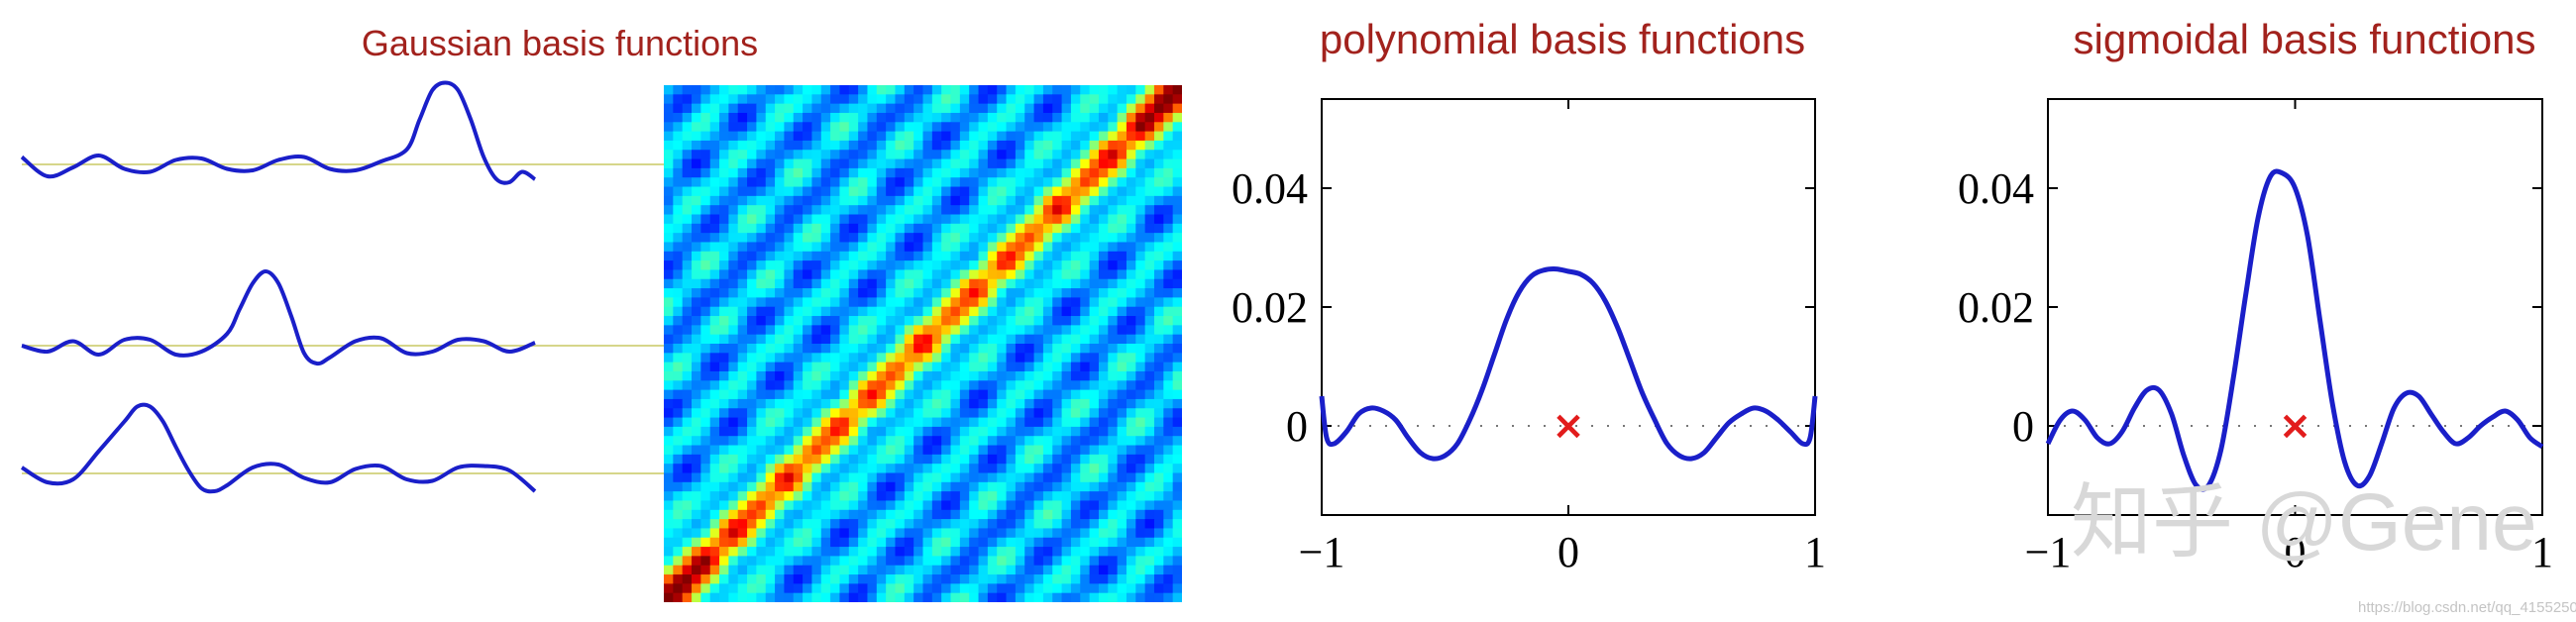 The width and height of the screenshot is (2576, 622). I want to click on polynomial-ytick-label: 0.02, so click(1270, 307).